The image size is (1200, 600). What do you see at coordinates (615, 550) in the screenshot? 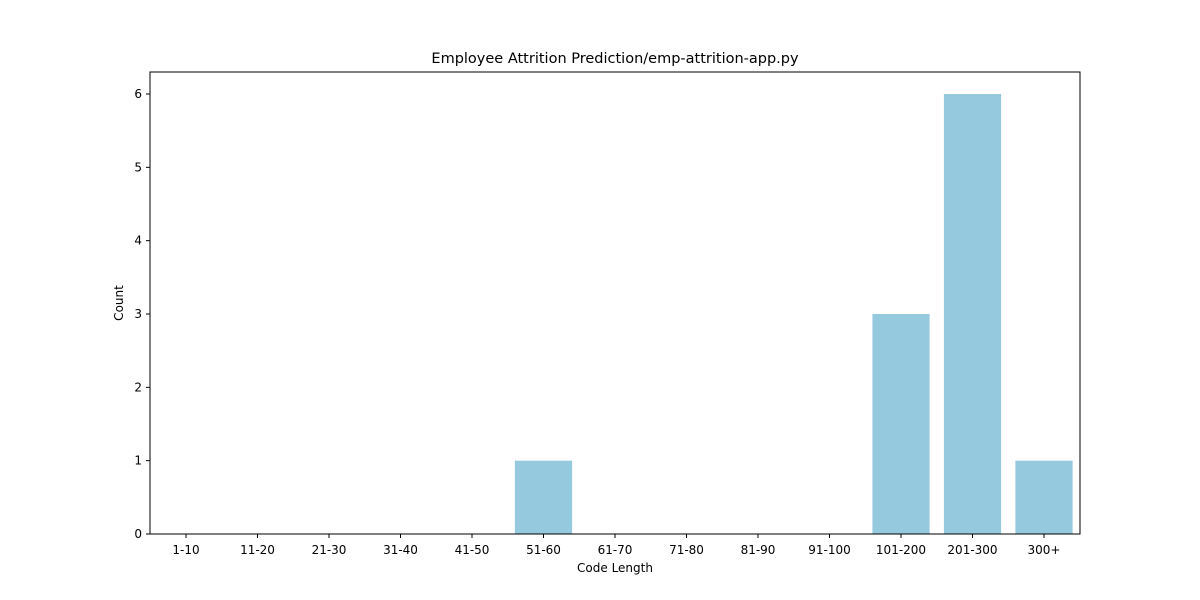
I see `x-tick-label: 61-70` at bounding box center [615, 550].